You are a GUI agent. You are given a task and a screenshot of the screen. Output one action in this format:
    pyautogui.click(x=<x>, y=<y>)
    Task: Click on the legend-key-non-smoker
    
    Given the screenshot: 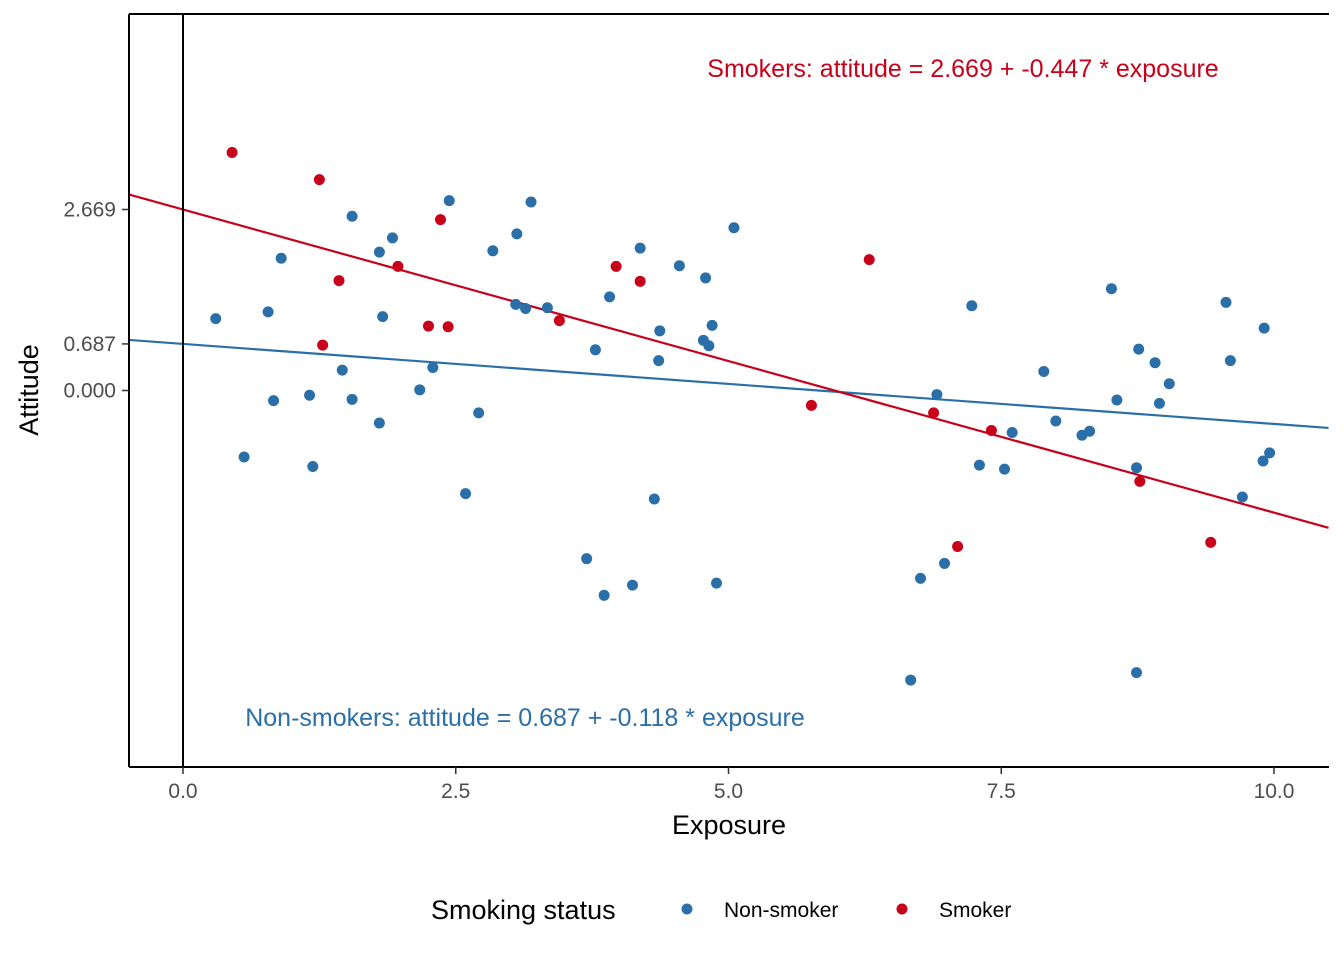 What is the action you would take?
    pyautogui.click(x=687, y=909)
    